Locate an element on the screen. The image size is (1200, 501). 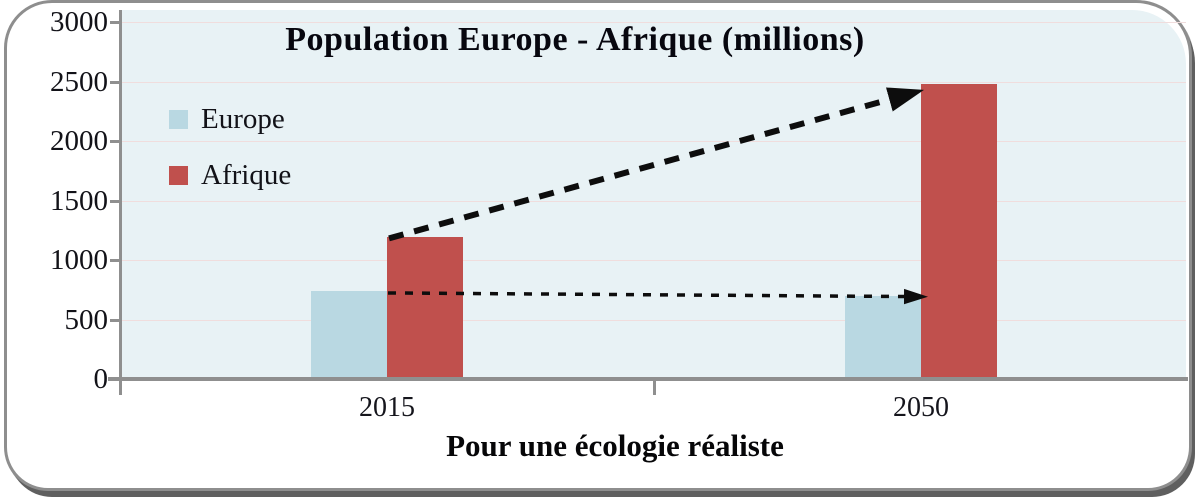
legend-swatch-europe is located at coordinates (178, 119).